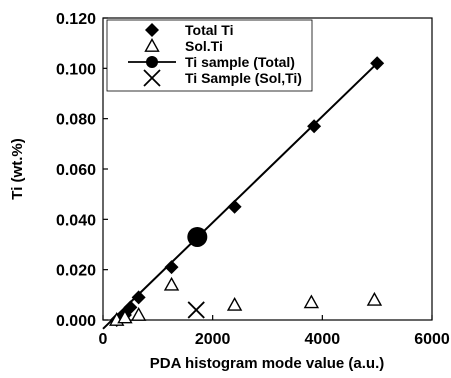  Describe the element at coordinates (274, 331) in the screenshot. I see `x-axis: 0 2000 4000 6000` at that location.